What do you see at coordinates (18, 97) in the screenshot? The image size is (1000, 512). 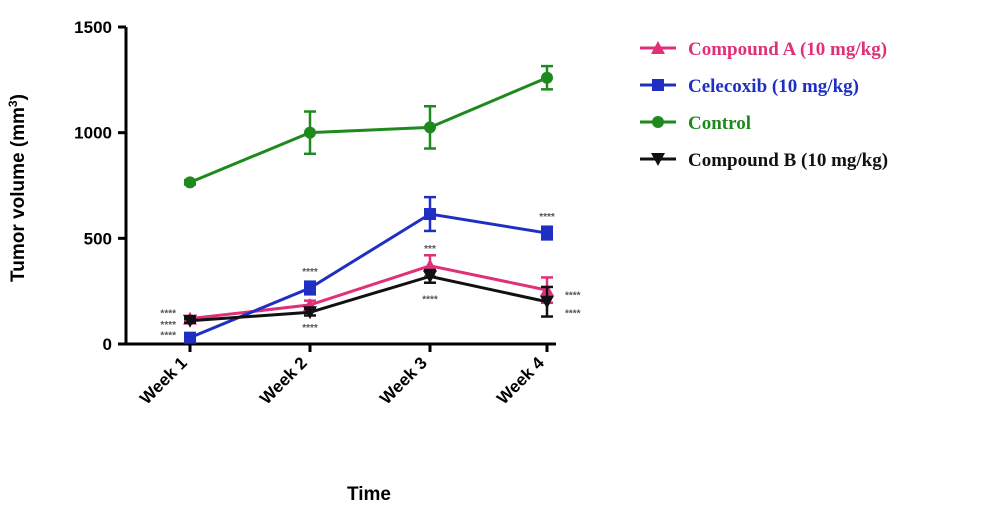 I see `y-axis-title-suffix: )` at bounding box center [18, 97].